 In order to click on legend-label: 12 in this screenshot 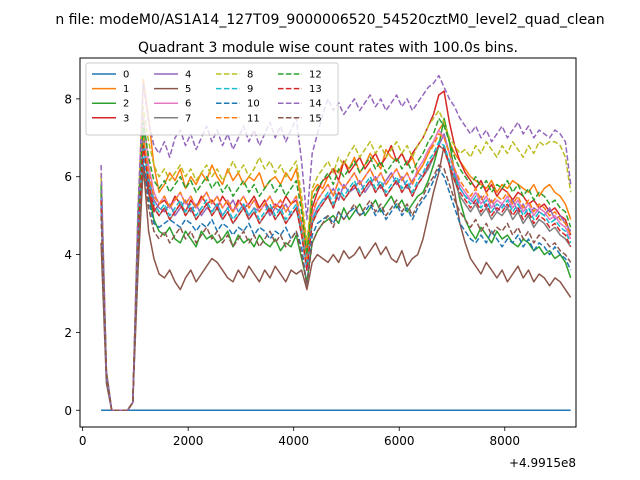, I will do `click(315, 75)`.